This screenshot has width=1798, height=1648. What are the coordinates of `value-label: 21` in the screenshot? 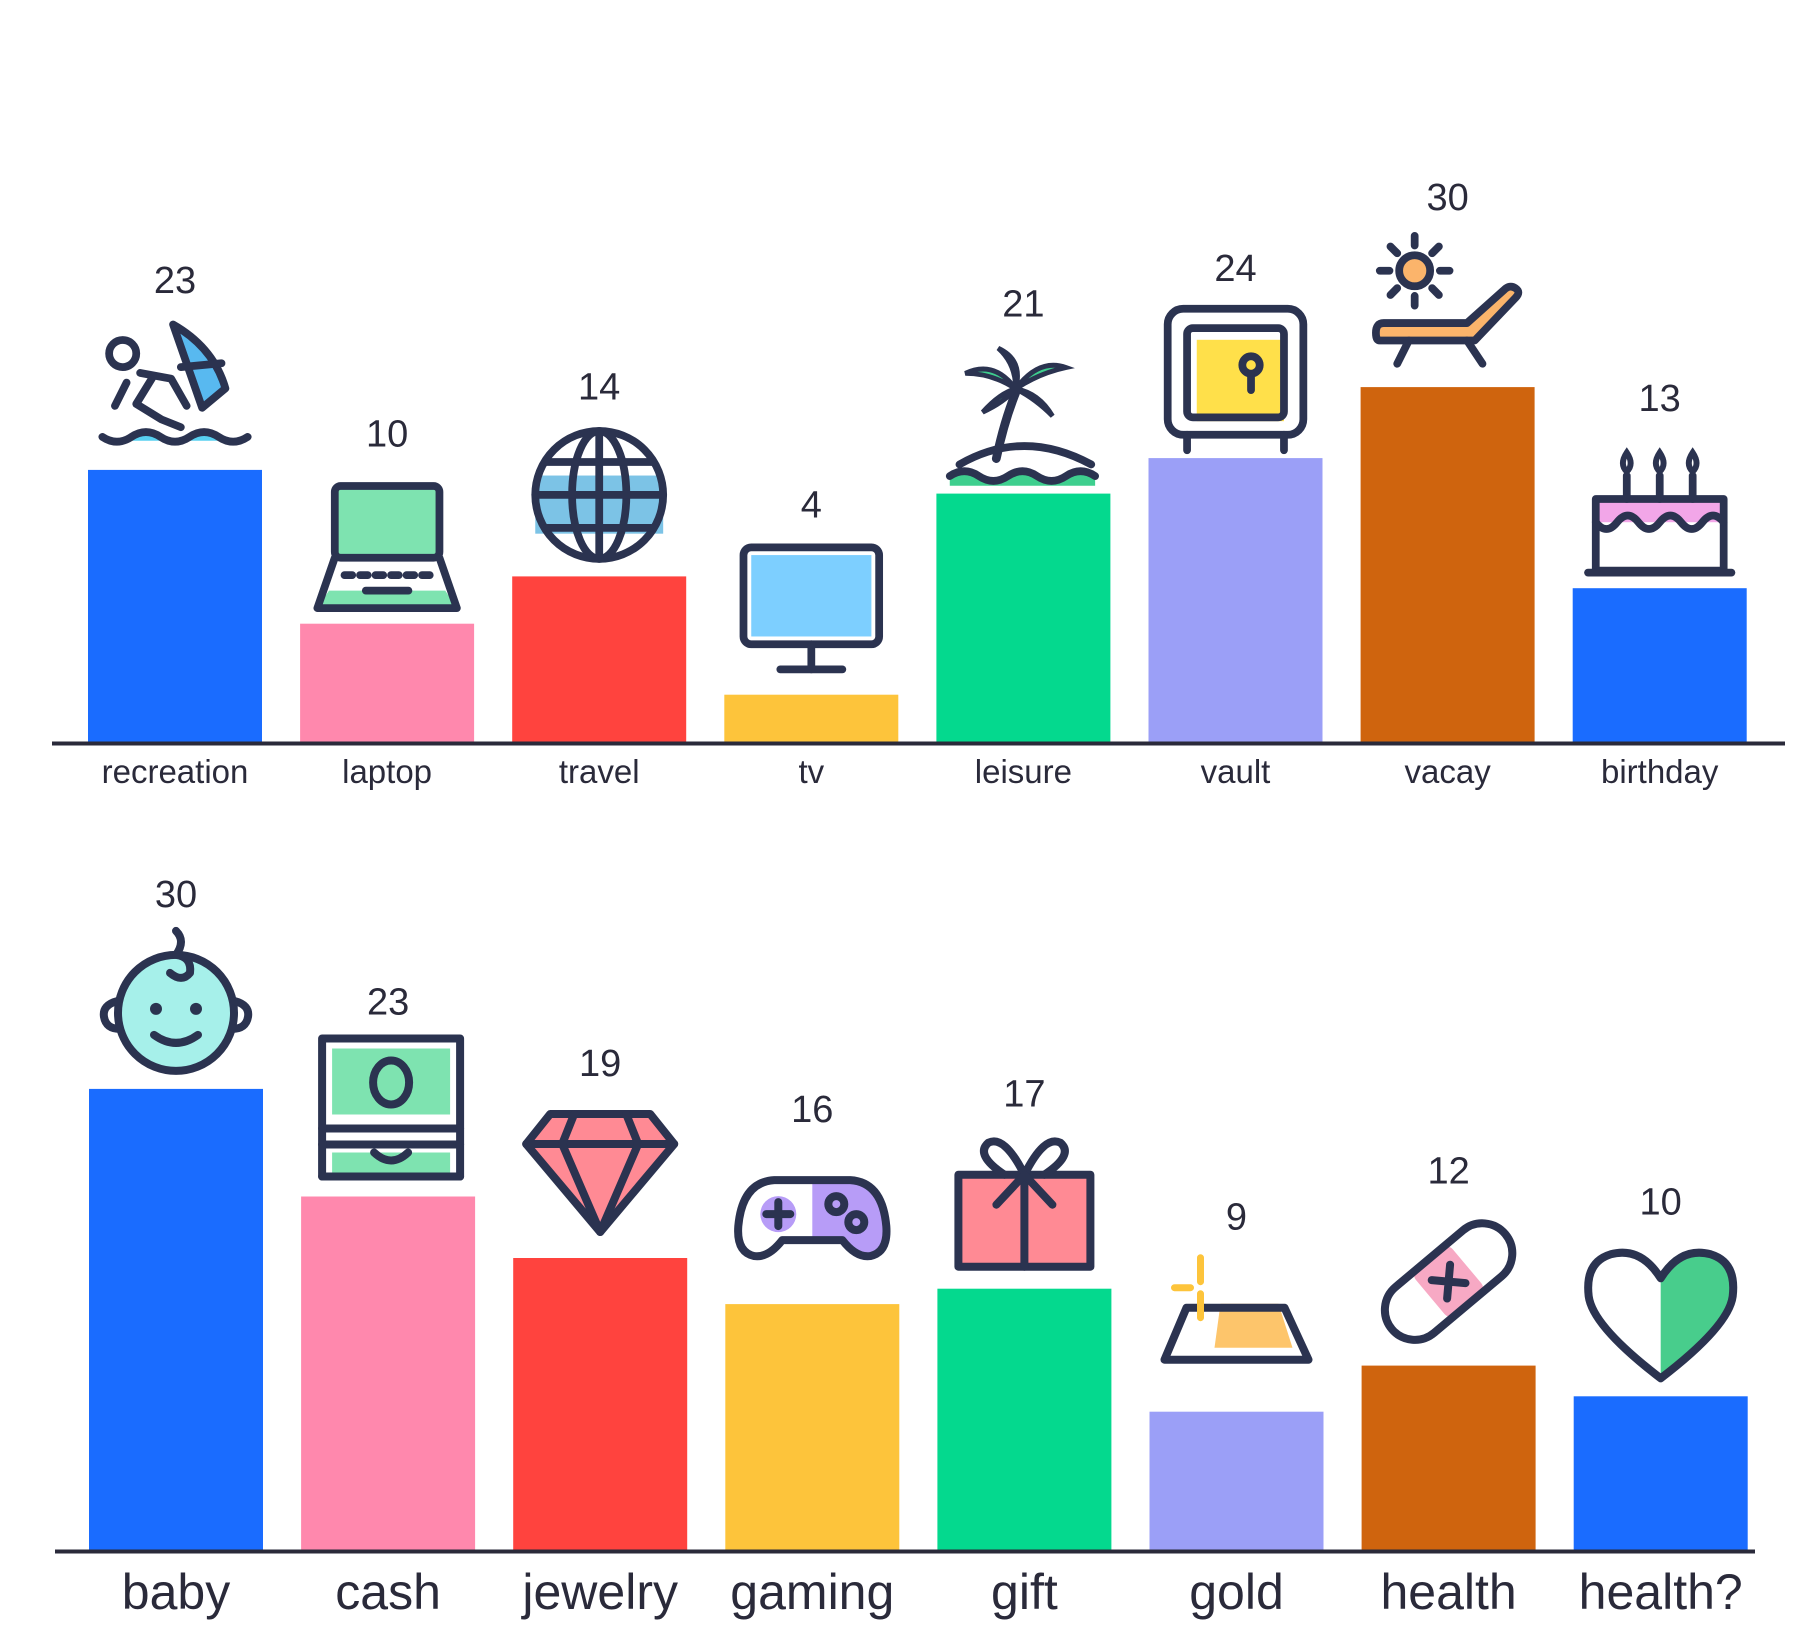 It's located at (1023, 305).